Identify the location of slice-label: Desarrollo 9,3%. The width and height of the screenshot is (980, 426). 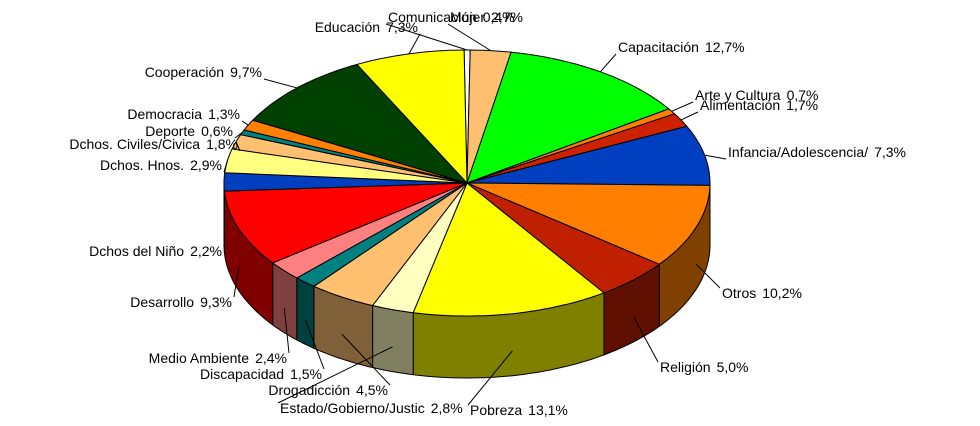
(181, 302).